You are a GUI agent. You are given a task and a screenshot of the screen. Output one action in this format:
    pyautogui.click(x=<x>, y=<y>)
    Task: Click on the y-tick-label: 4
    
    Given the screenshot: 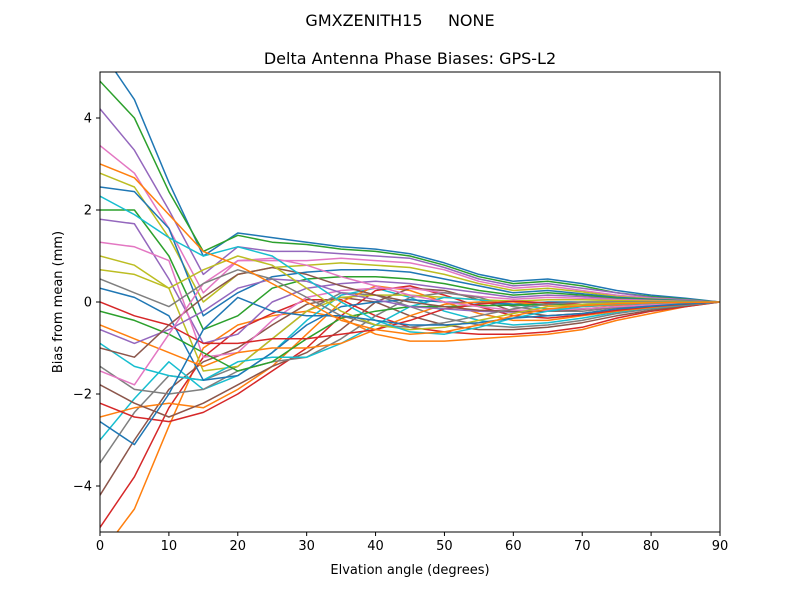 What is the action you would take?
    pyautogui.click(x=88, y=119)
    